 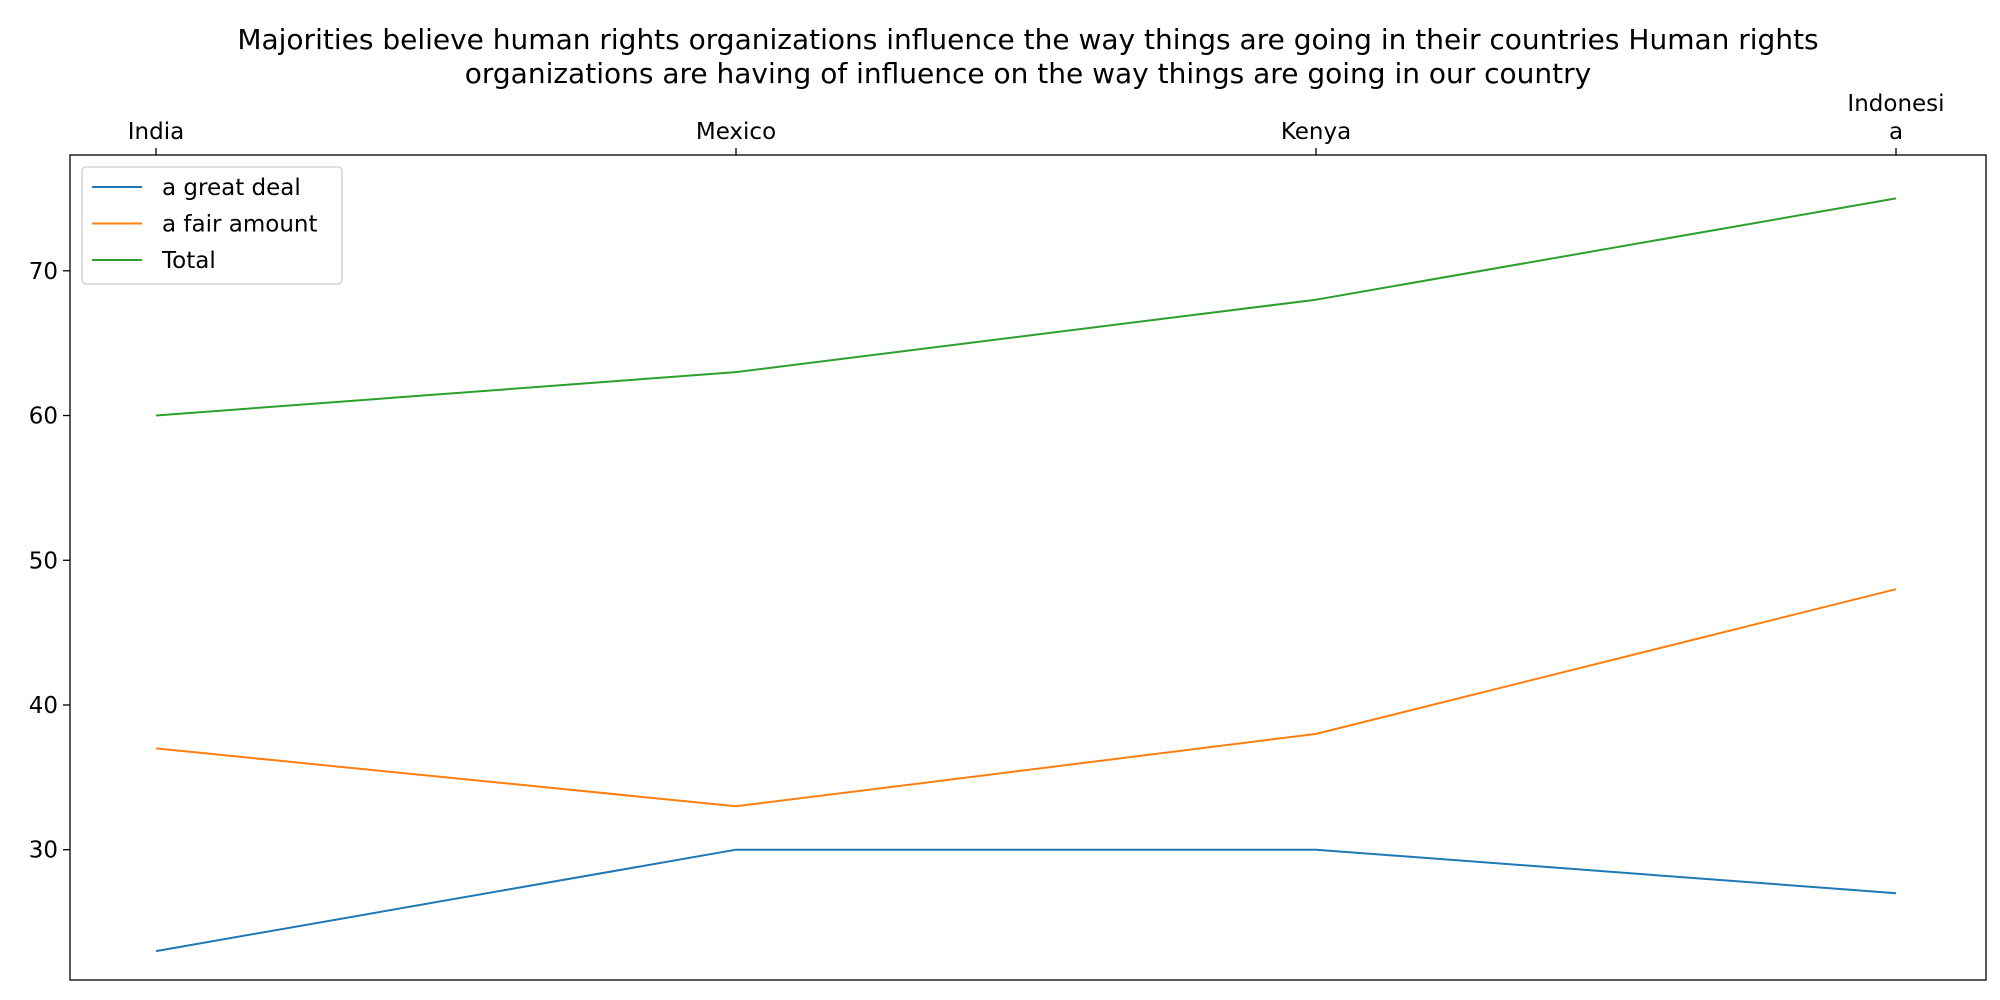 I want to click on x-tick-label: India, so click(x=156, y=132).